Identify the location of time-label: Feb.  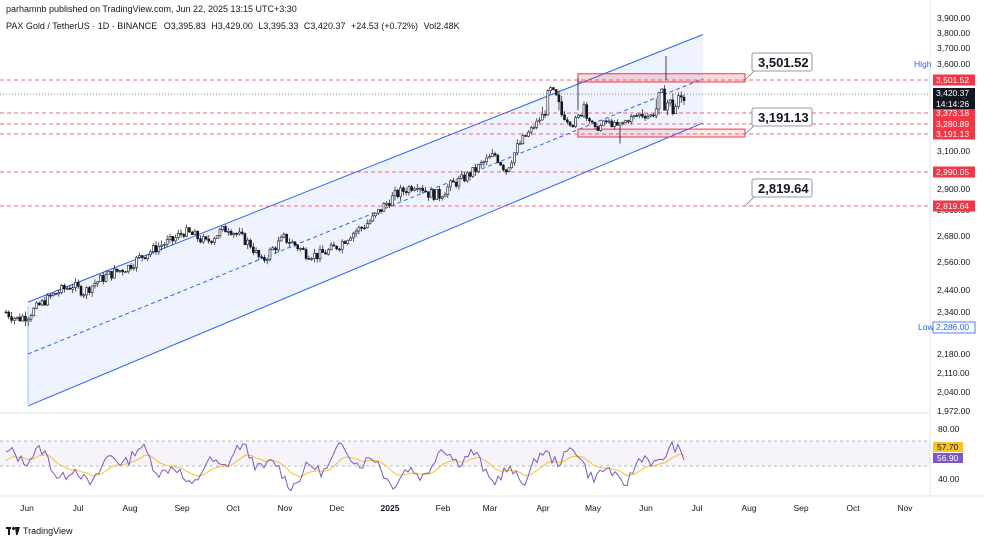
(443, 508).